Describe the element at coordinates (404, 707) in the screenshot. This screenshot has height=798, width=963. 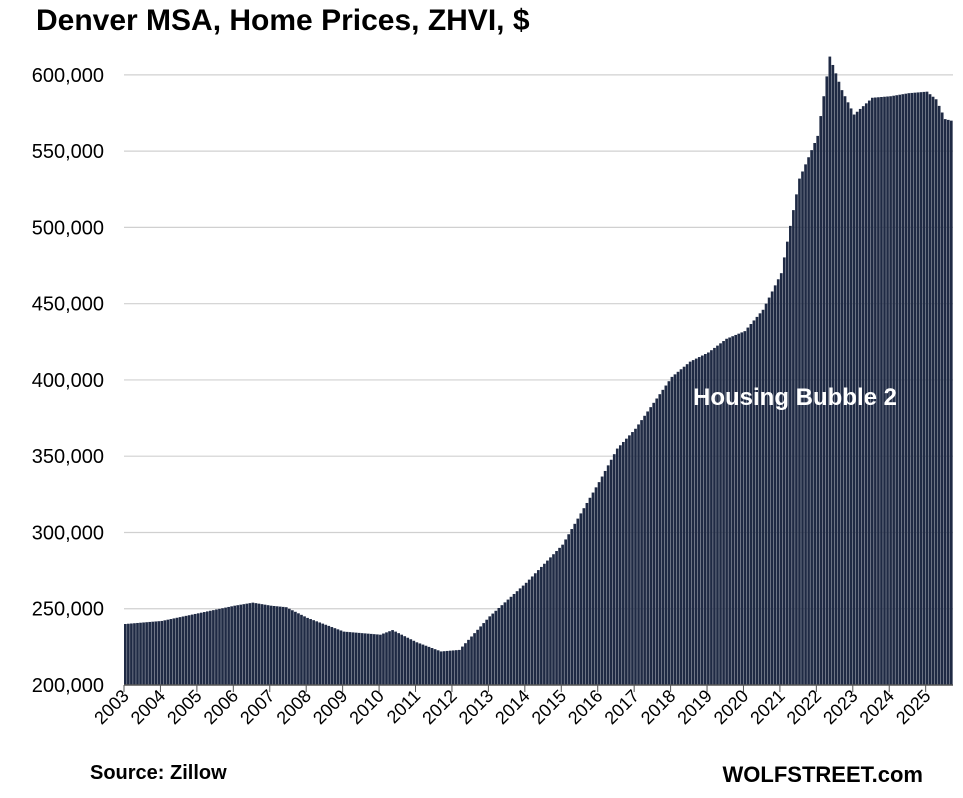
I see `x-tick-label: 2011` at that location.